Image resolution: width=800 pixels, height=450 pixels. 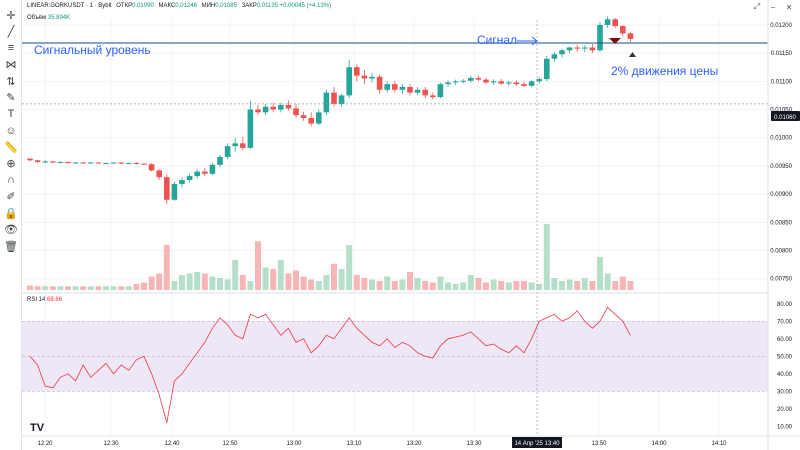 What do you see at coordinates (45, 444) in the screenshot?
I see `time-tick-label: 12:20` at bounding box center [45, 444].